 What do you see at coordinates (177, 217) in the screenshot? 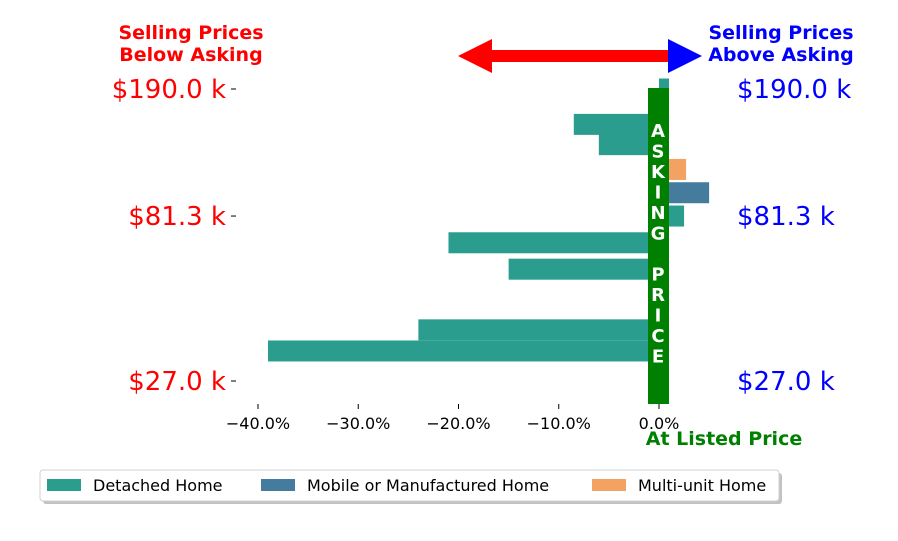
I see `y-tick-label-left: $81.3 k` at bounding box center [177, 217].